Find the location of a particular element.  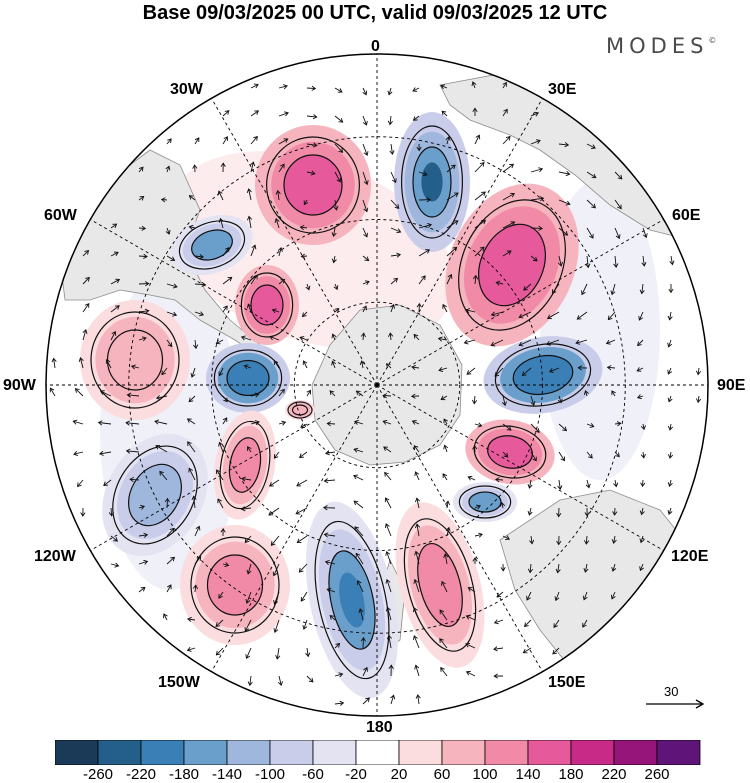

colorbar is located at coordinates (378, 752).